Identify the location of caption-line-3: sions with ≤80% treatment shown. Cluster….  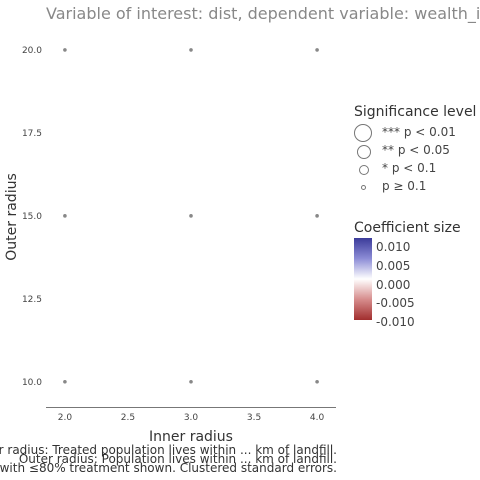
(168, 468).